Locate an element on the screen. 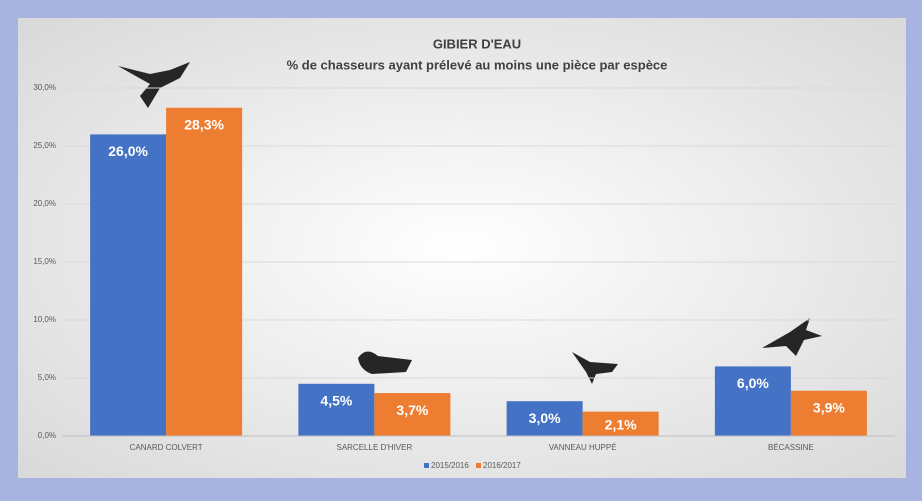 This screenshot has width=922, height=501. value-label: 2,1% is located at coordinates (621, 425).